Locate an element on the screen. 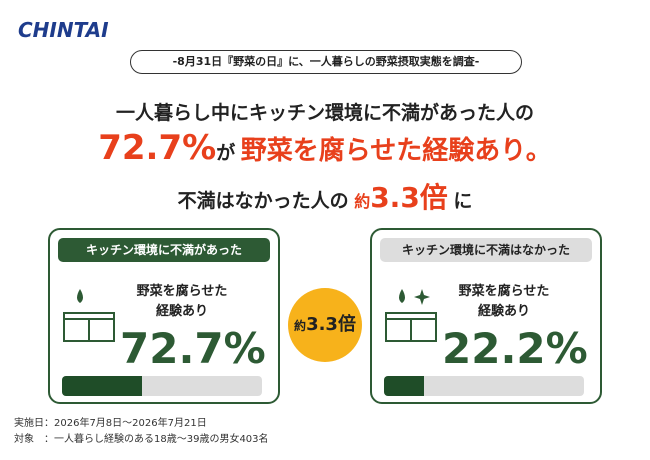 This screenshot has height=460, width=650. headline-line2: 72.7%が 野菜を腐らせた経験あり。 is located at coordinates (325, 148).